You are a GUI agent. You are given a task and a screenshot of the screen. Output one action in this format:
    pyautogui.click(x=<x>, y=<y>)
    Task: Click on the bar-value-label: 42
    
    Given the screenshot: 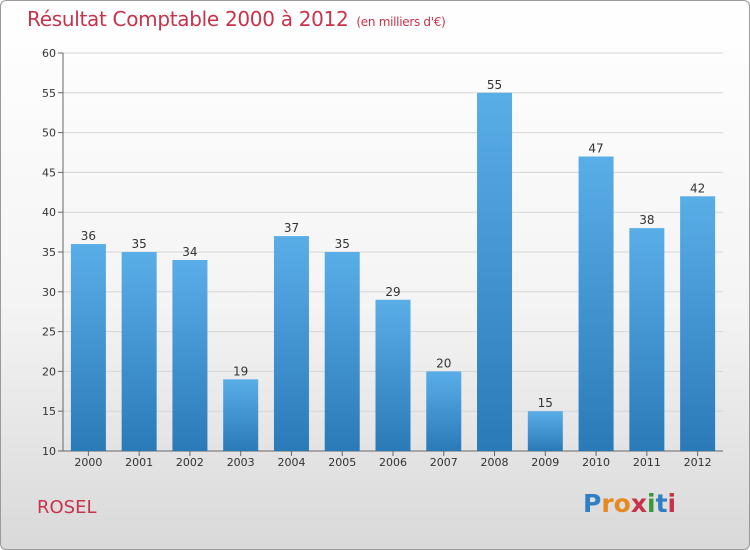 What is the action you would take?
    pyautogui.click(x=697, y=188)
    